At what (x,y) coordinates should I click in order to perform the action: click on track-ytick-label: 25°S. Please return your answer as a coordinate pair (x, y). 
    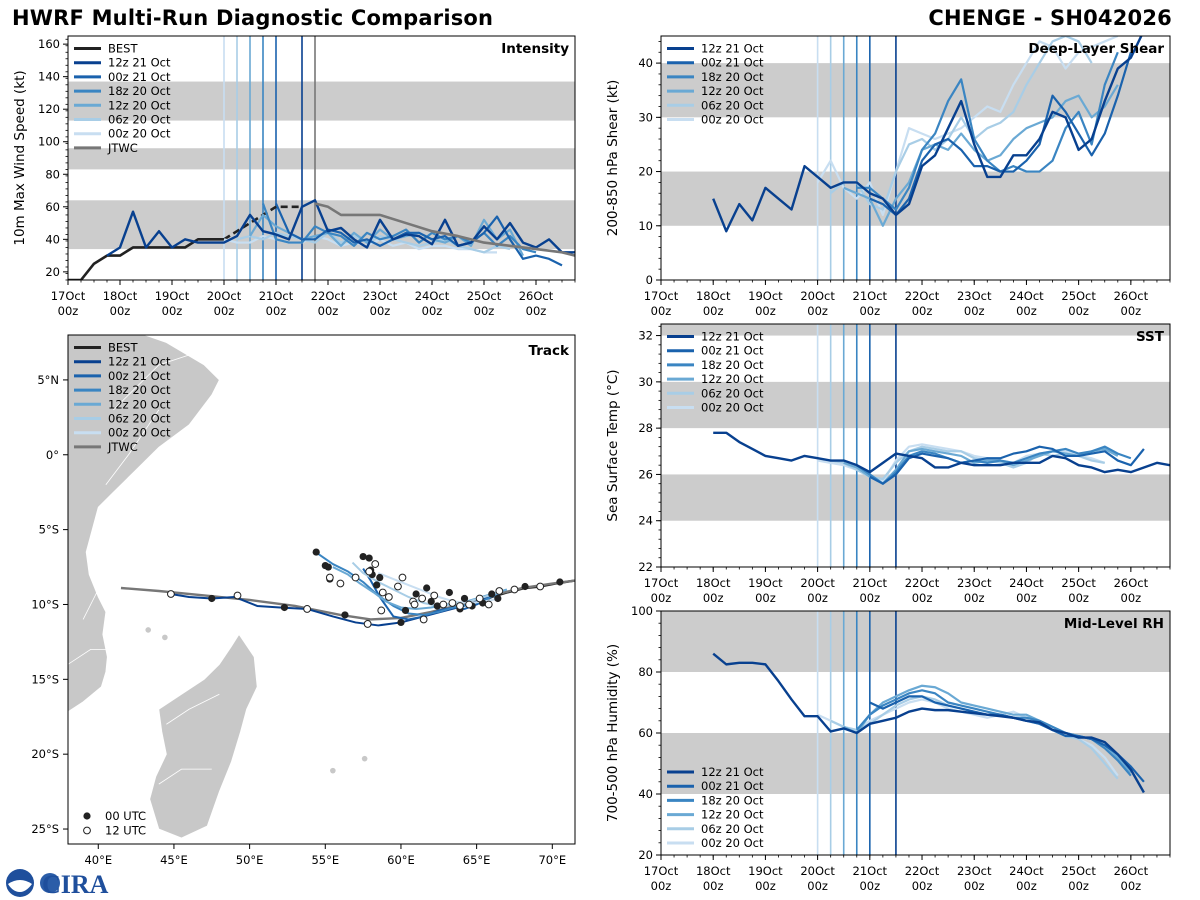
    Looking at the image, I should click on (45, 829).